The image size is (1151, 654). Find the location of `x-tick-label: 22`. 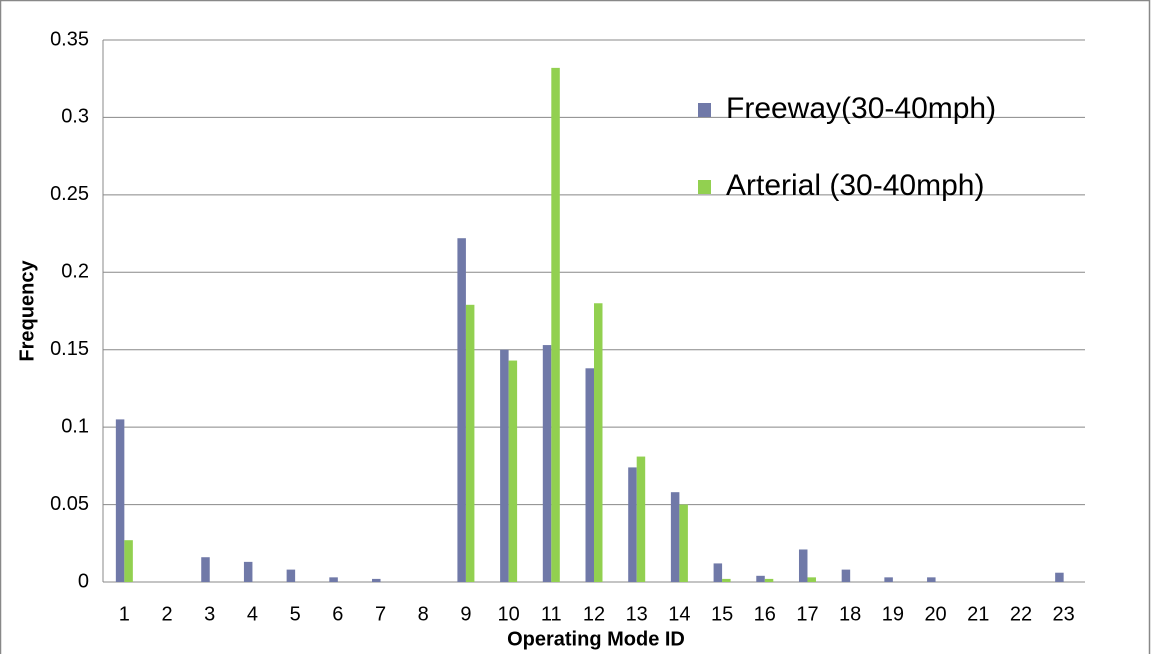

x-tick-label: 22 is located at coordinates (1021, 614).